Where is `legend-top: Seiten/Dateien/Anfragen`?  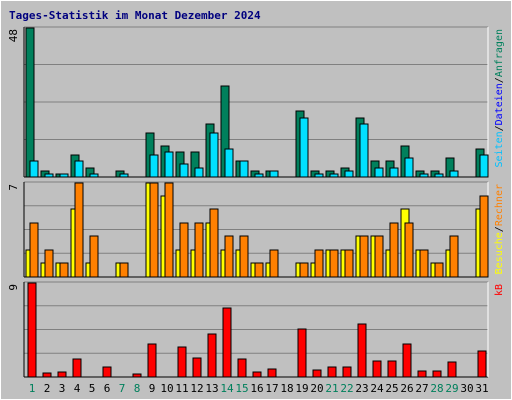 legend-top: Seiten/Dateien/Anfragen is located at coordinates (499, 98).